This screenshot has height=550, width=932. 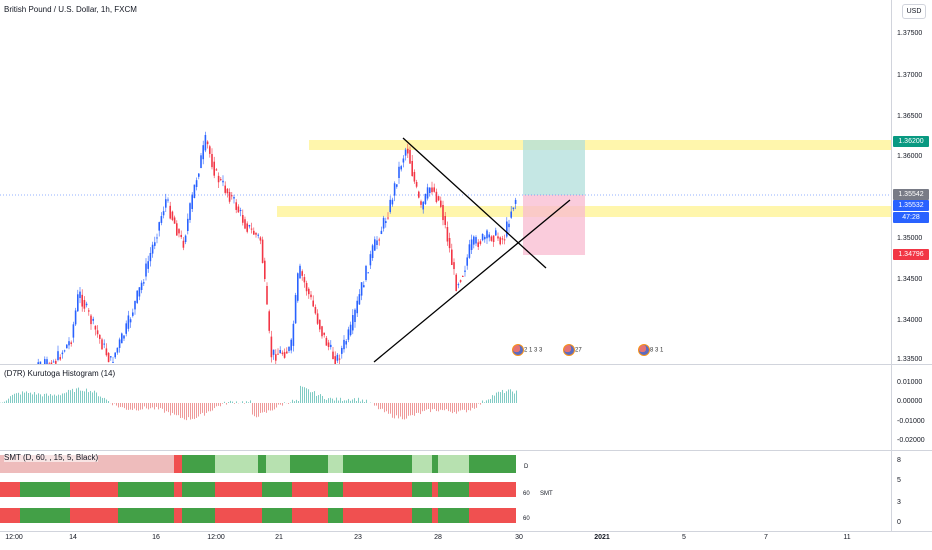 What do you see at coordinates (445, 491) in the screenshot?
I see `smt-pane` at bounding box center [445, 491].